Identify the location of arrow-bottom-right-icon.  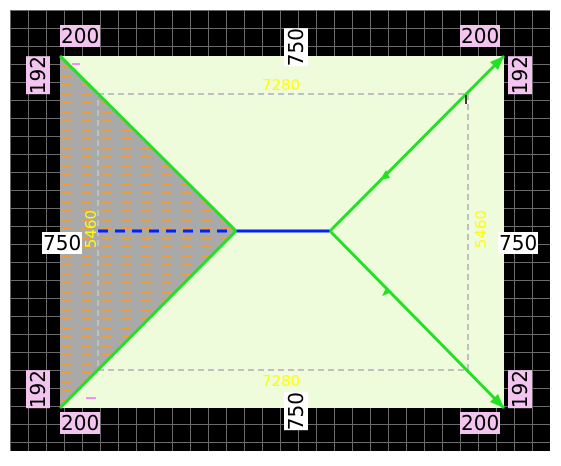
(497, 401).